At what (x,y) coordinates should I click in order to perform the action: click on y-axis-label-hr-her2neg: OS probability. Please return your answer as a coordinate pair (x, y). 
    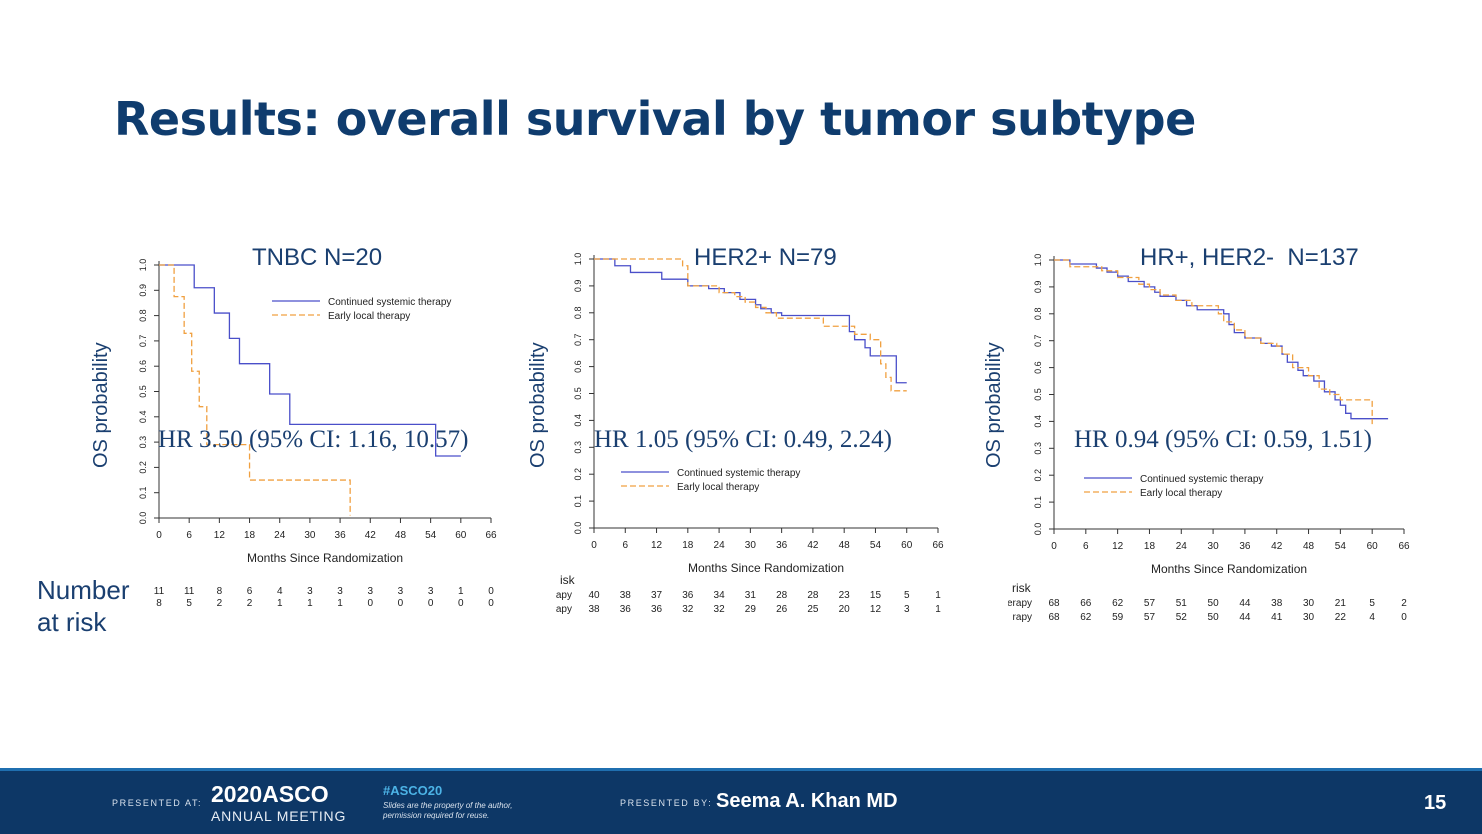
    Looking at the image, I should click on (994, 405).